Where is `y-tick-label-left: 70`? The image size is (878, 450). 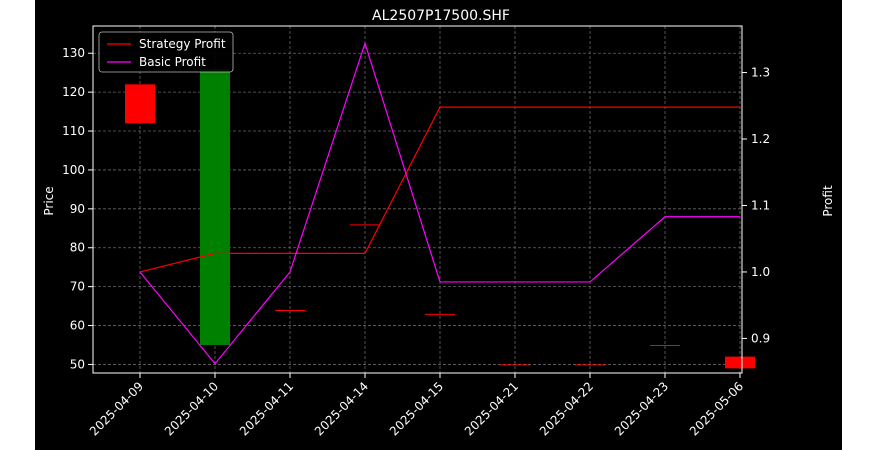 y-tick-label-left: 70 is located at coordinates (77, 287).